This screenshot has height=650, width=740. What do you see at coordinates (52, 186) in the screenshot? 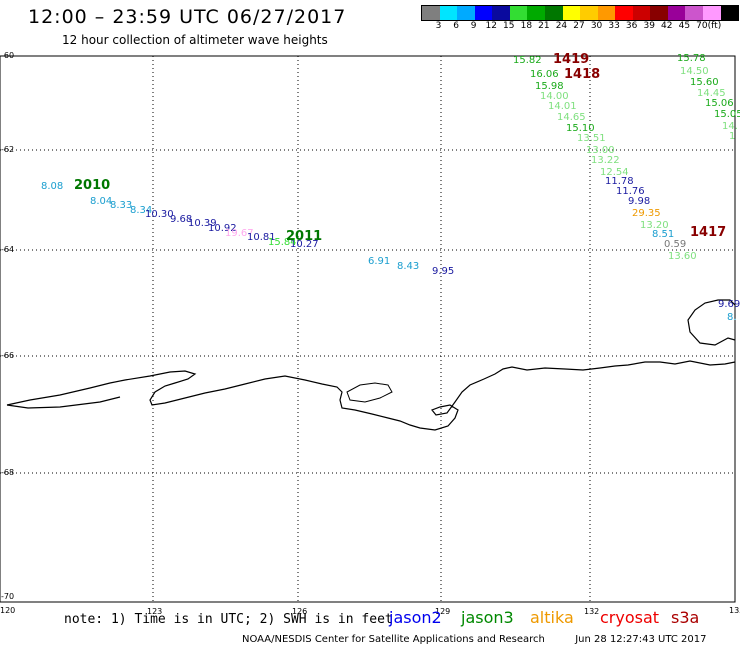
I see `wave-height-label: 8.08` at bounding box center [52, 186].